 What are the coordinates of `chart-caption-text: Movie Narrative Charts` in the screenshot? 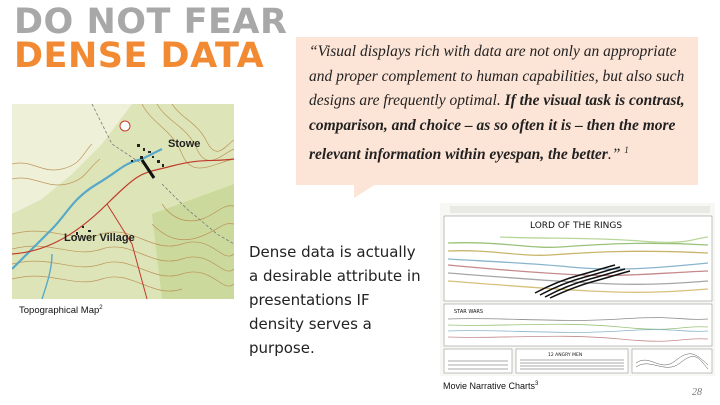 It's located at (489, 386).